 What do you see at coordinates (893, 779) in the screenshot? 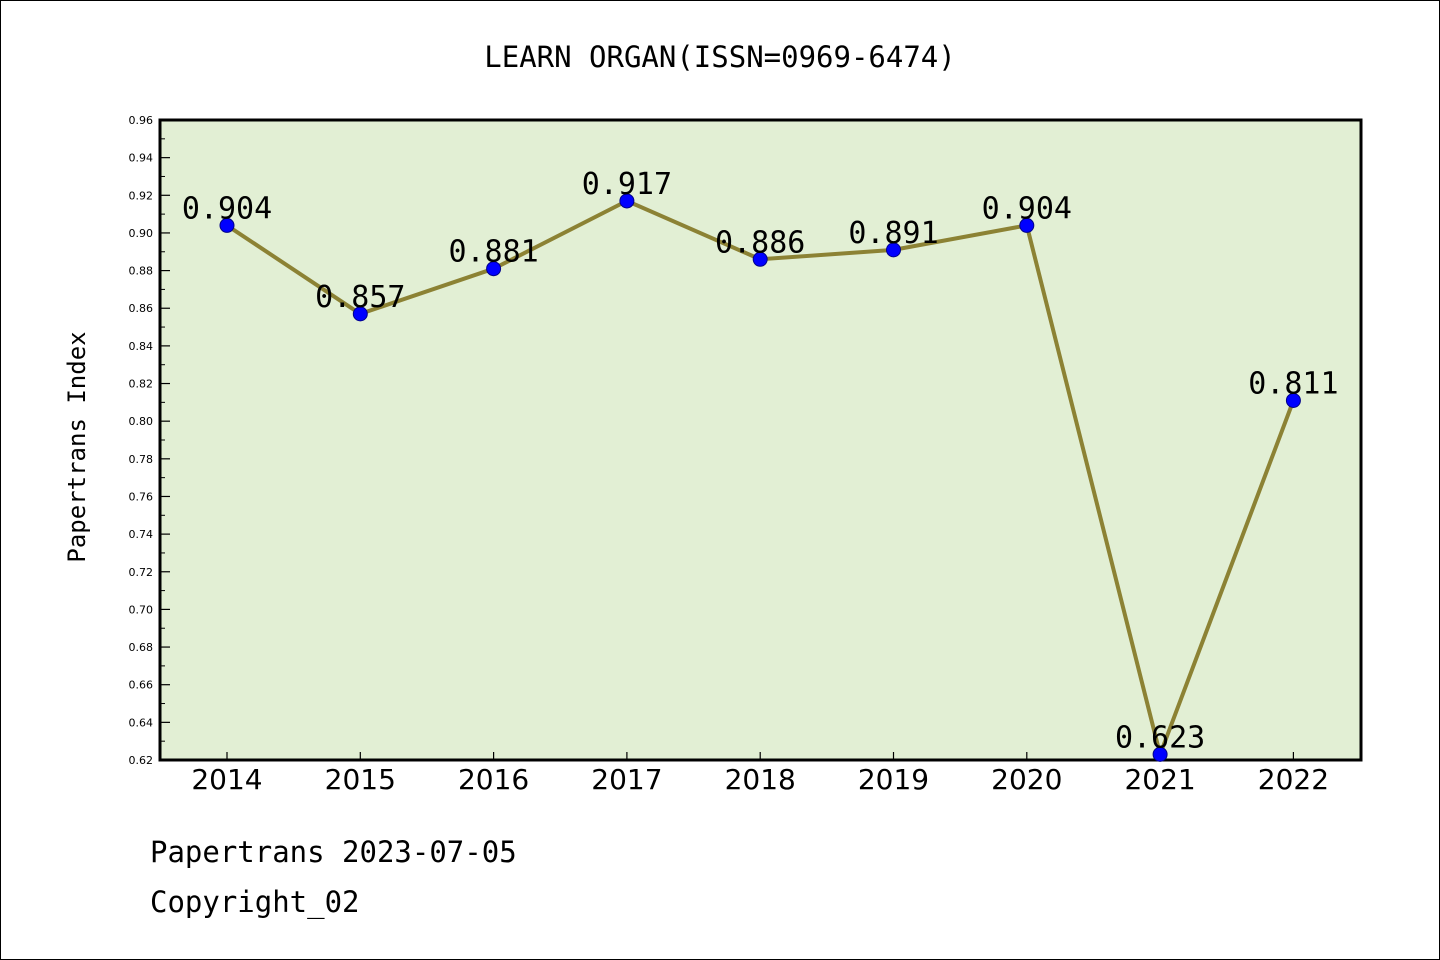
I see `x-tick-label: 2019` at bounding box center [893, 779].